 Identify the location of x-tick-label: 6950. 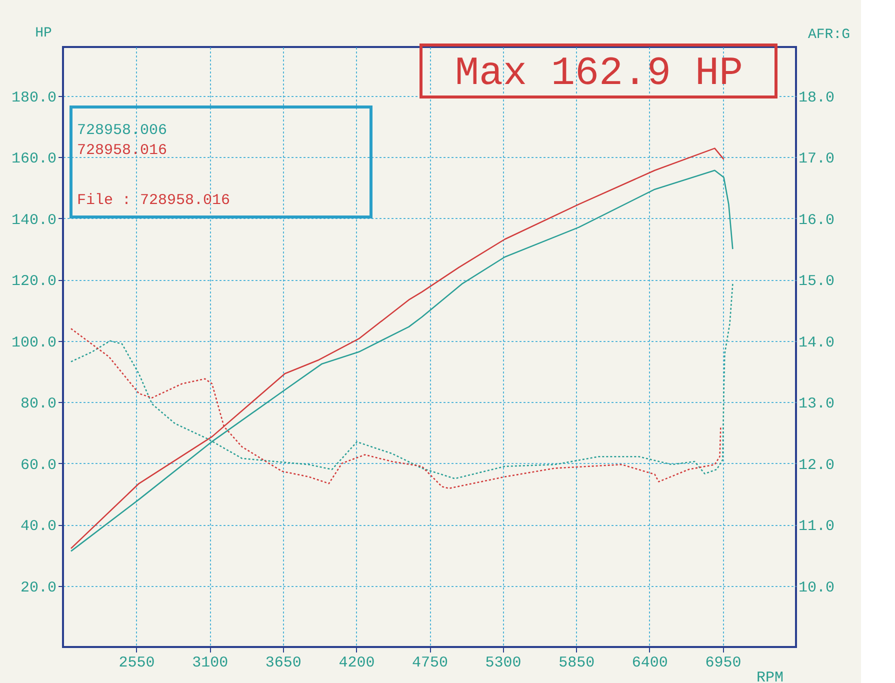
(723, 663).